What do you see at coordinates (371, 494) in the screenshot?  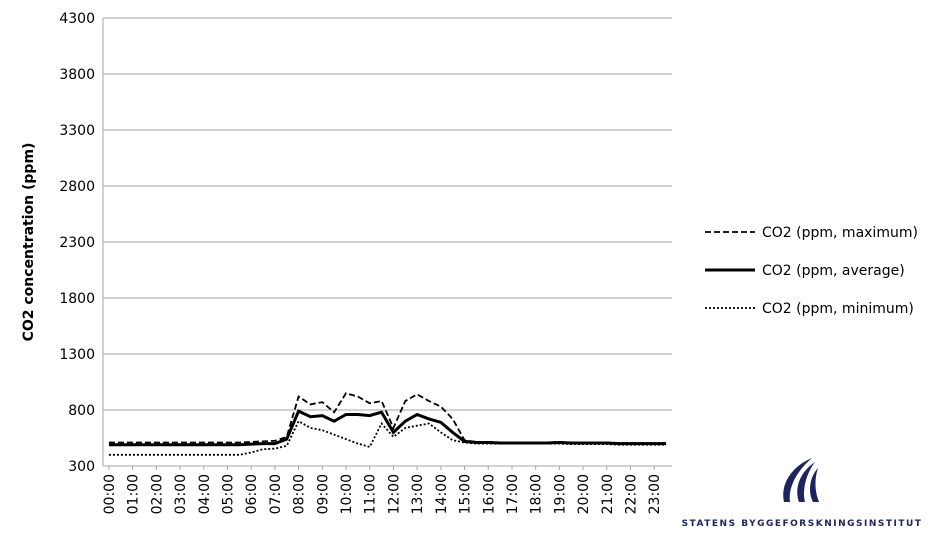 I see `x-tick-label: 11:00` at bounding box center [371, 494].